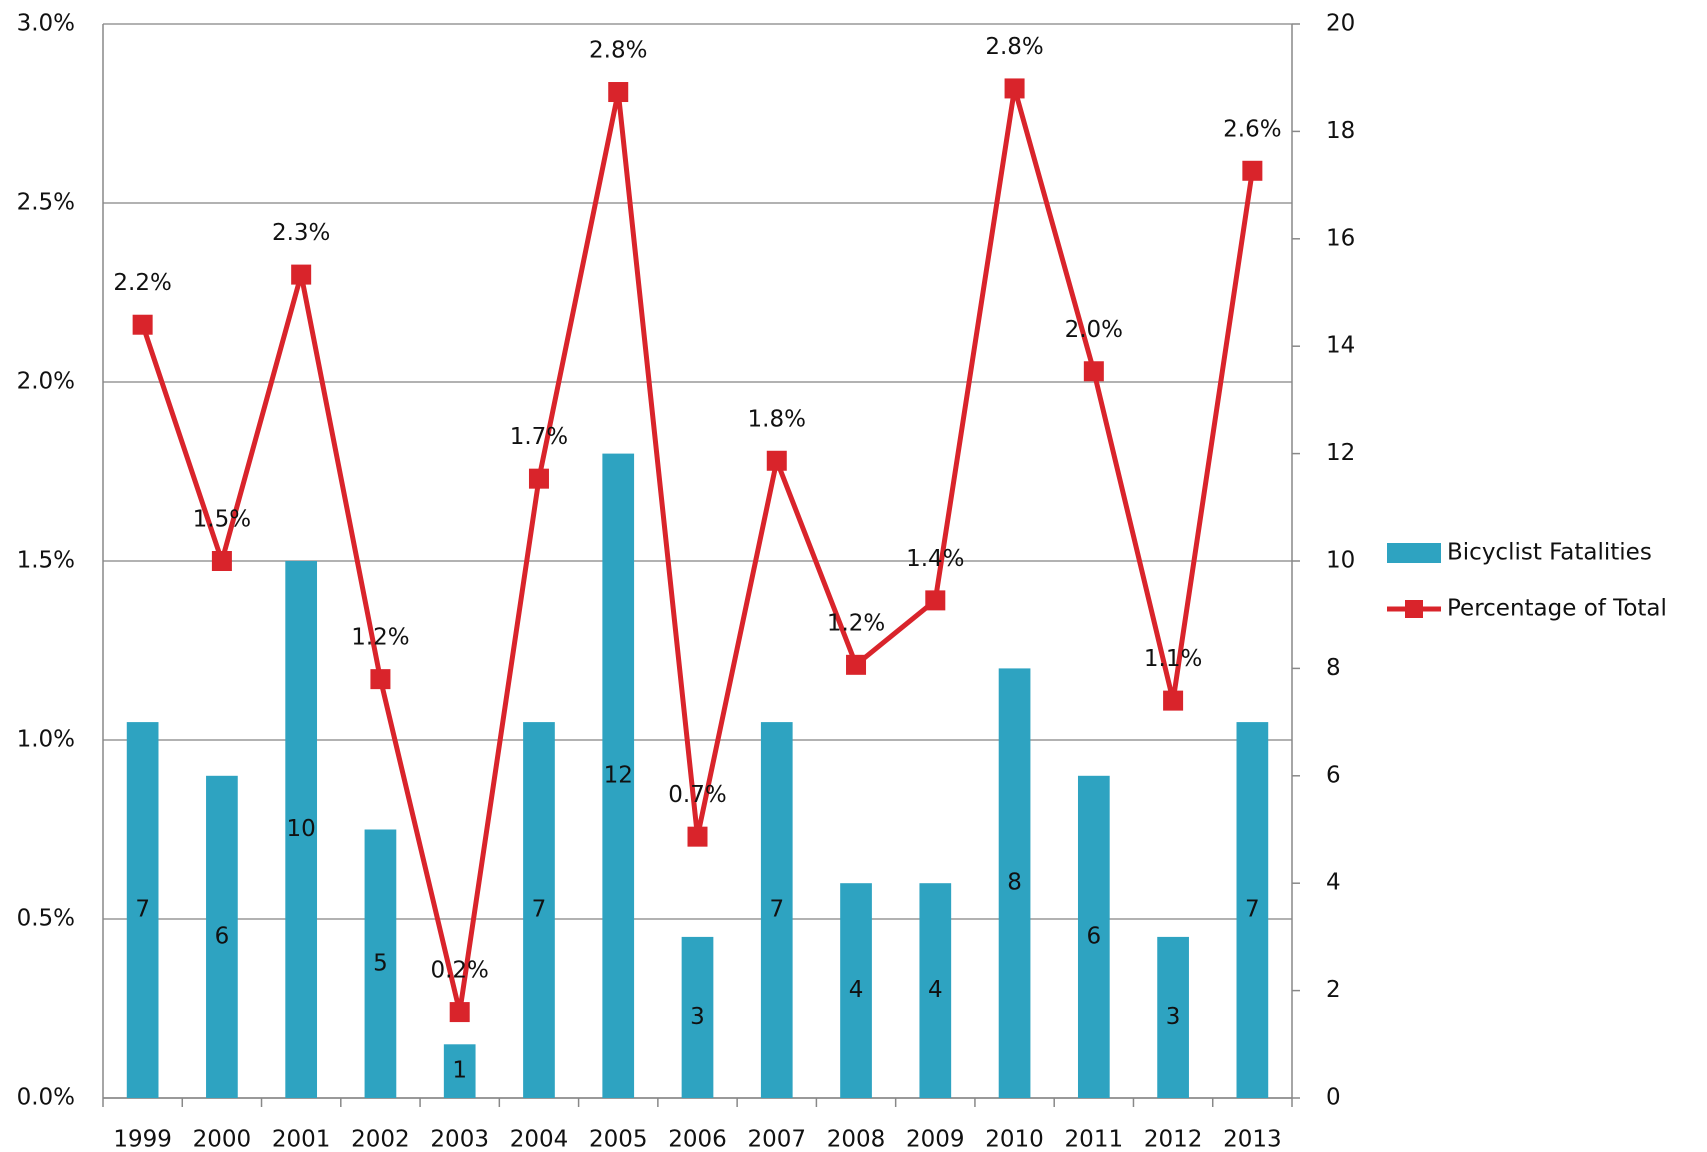 The image size is (1707, 1152). I want to click on y-tick-label: 1.0%, so click(46, 740).